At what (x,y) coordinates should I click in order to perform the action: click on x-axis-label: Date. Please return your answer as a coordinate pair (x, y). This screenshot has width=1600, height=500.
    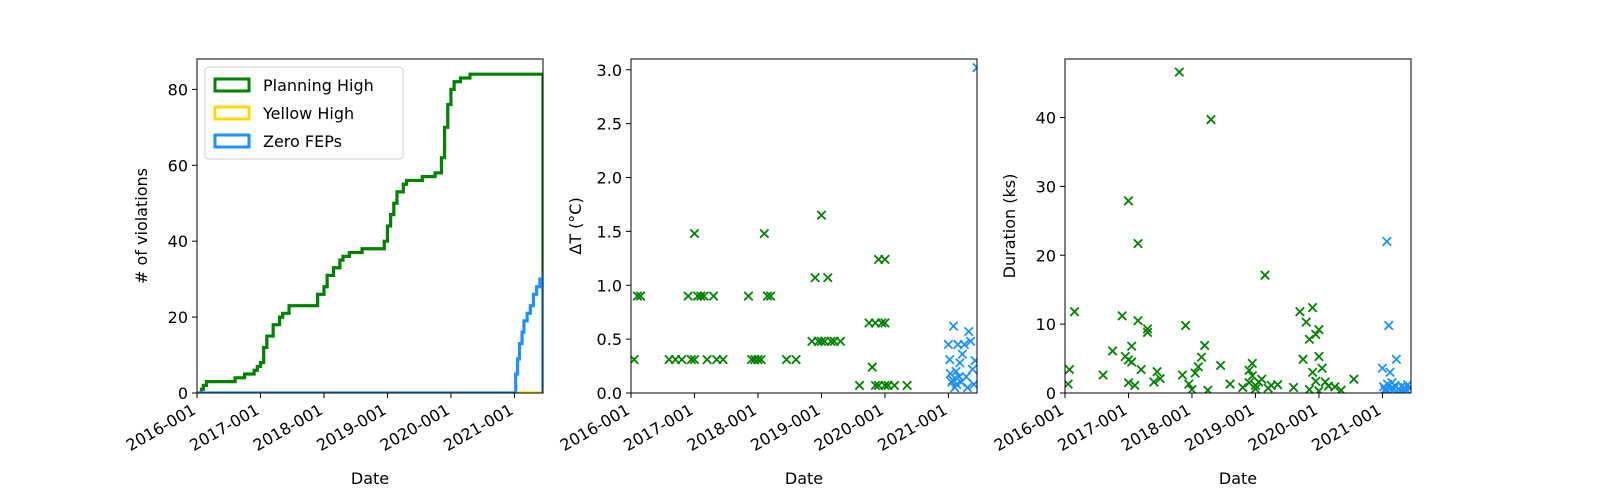
    Looking at the image, I should click on (804, 478).